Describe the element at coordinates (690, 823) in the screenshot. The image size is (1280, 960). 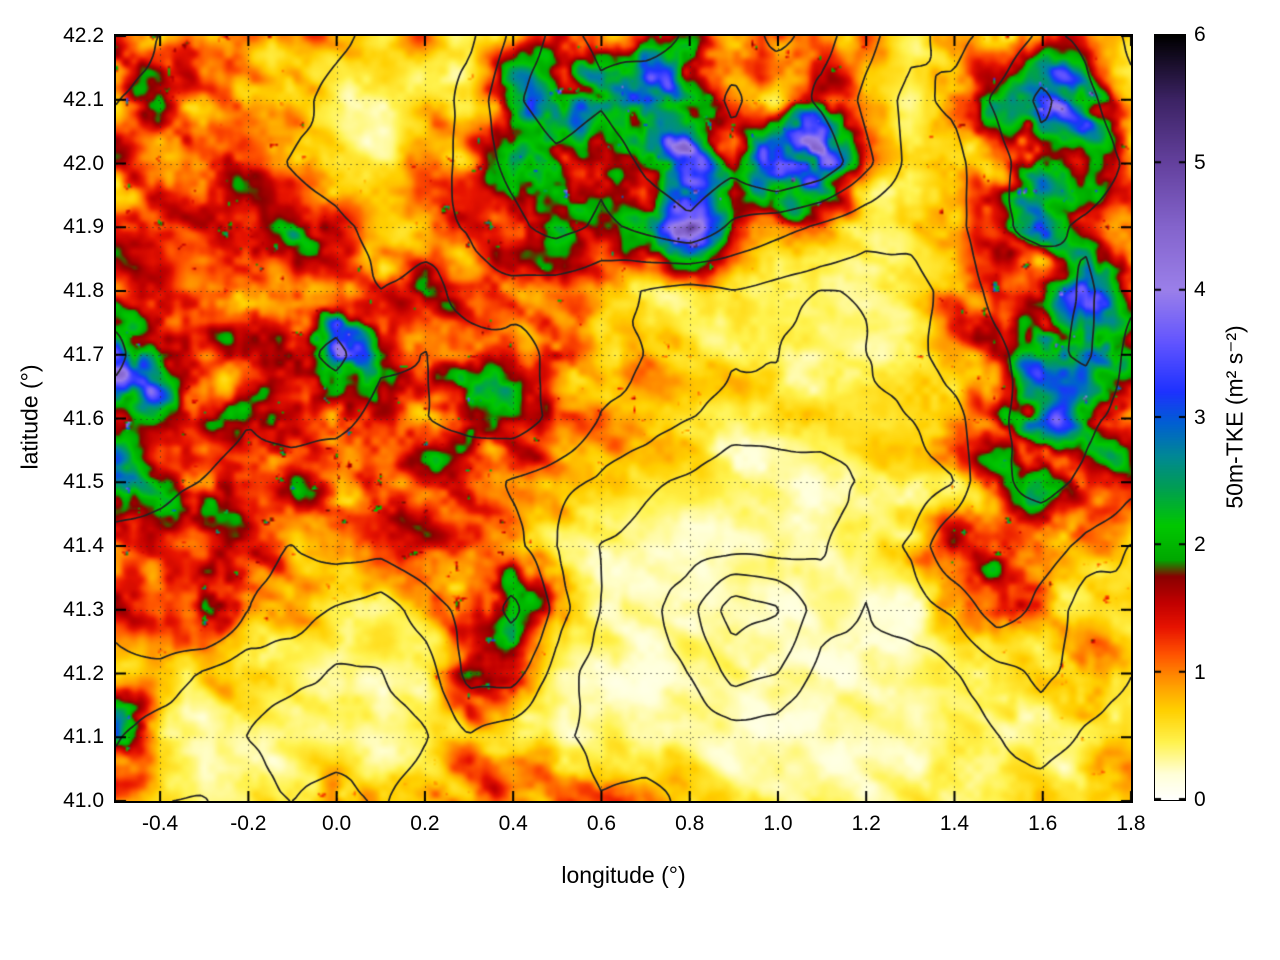
I see `x-tick-label: 0.8` at that location.